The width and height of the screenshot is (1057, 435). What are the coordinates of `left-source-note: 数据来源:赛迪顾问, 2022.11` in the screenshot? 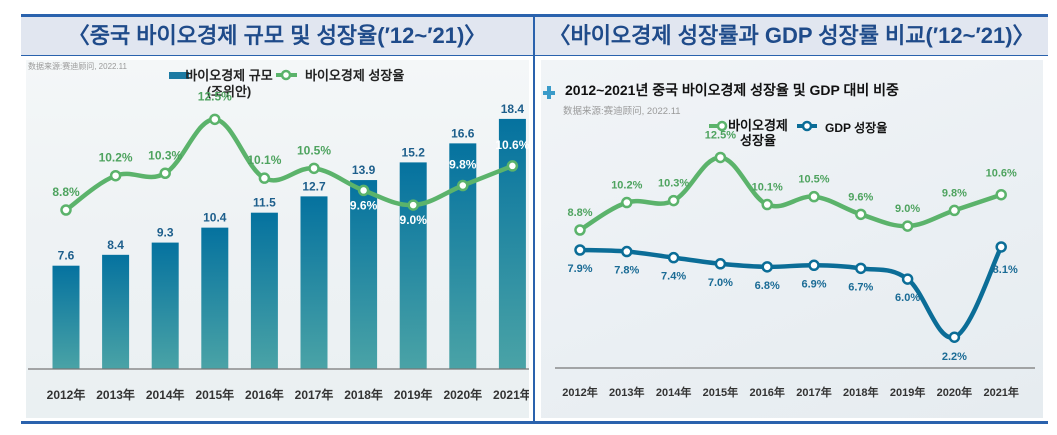 It's located at (78, 66).